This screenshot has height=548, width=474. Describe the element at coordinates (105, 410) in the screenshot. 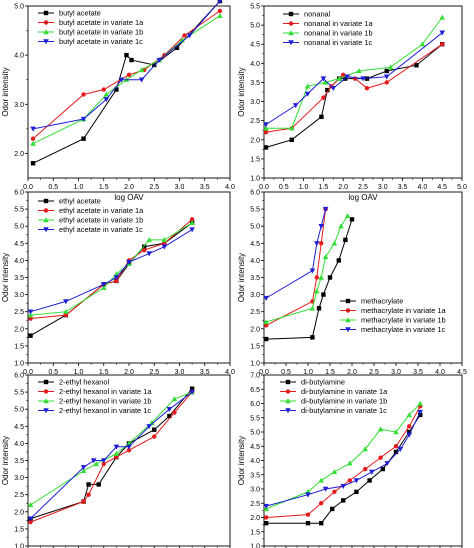

I see `legend-entry: 2-ethyl hexanol in variate 1c` at that location.